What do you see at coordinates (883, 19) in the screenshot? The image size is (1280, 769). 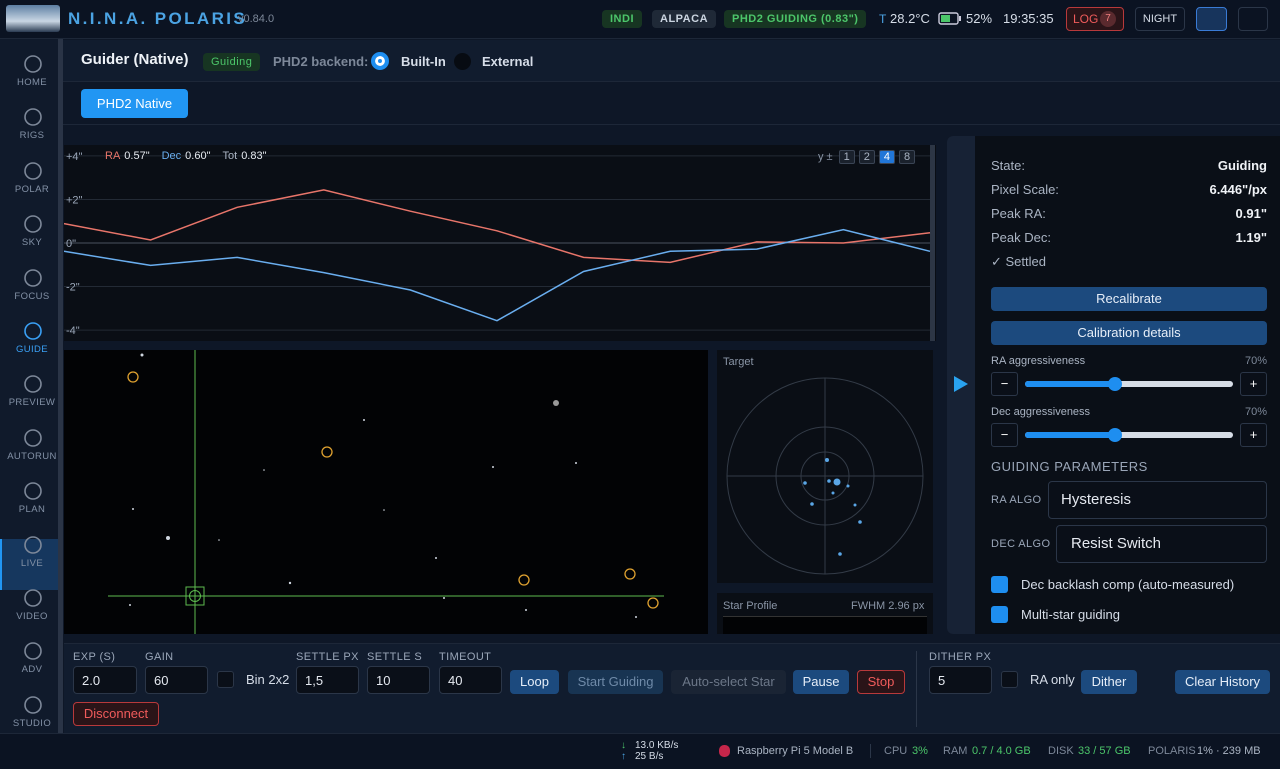 I see `temp-prefix: T` at bounding box center [883, 19].